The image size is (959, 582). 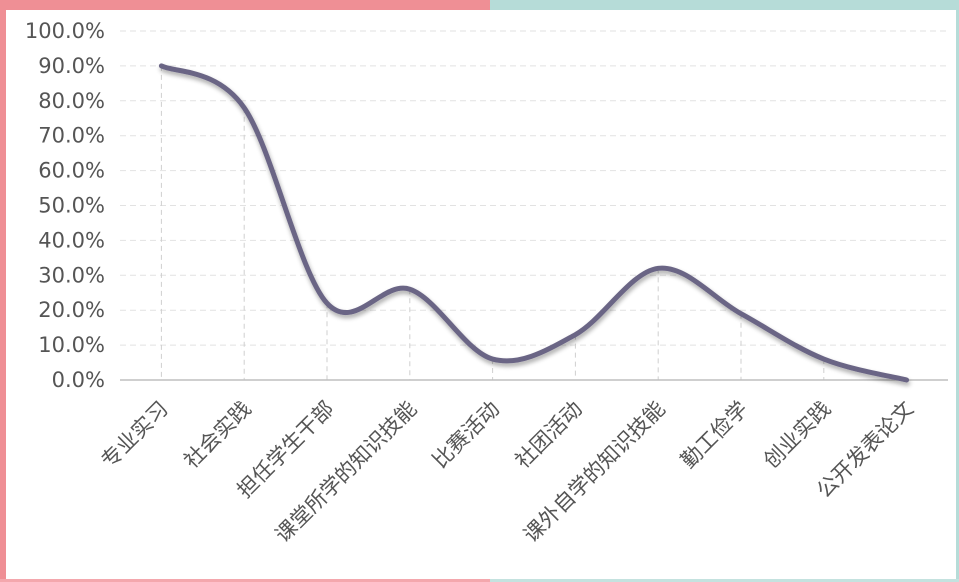 I want to click on x-tick-label: 专业实习, so click(x=135, y=435).